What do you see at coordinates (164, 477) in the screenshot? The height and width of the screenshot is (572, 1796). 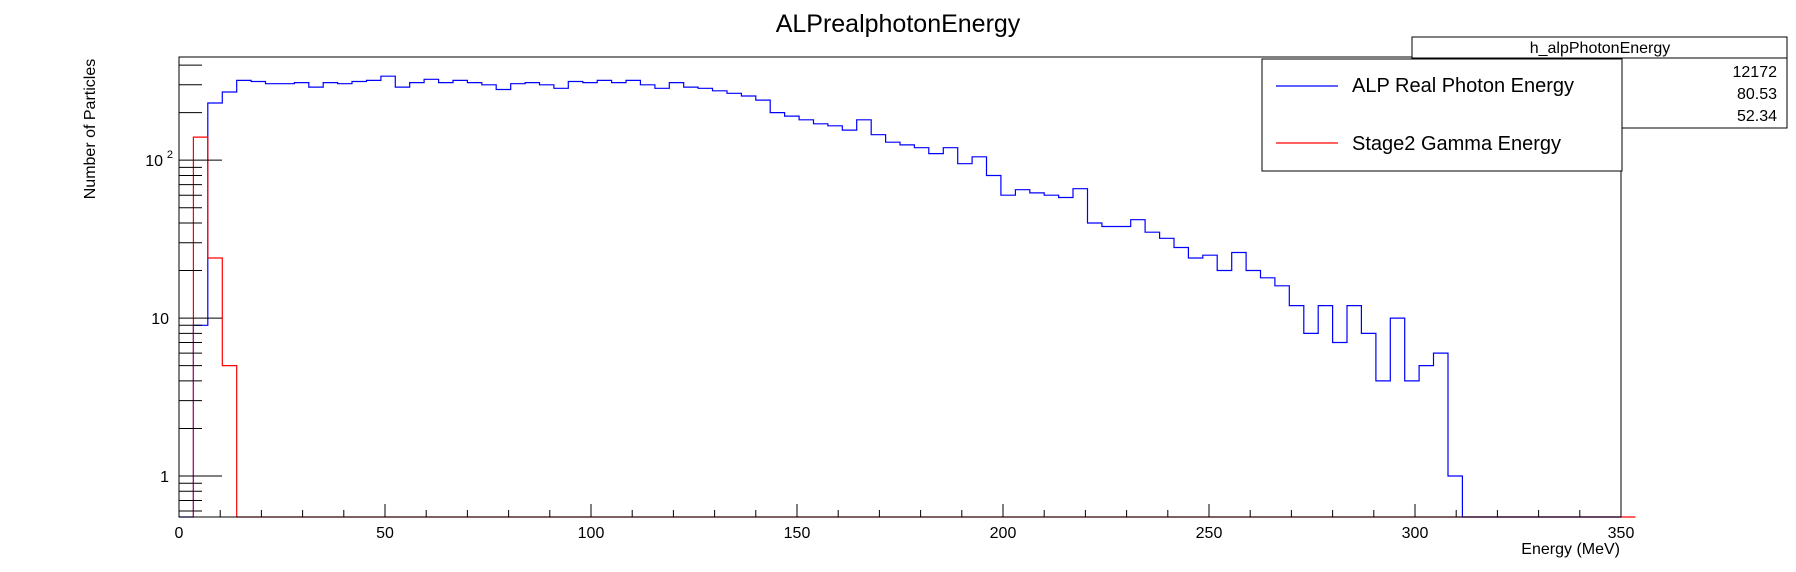 I see `y-tick-label: 1` at bounding box center [164, 477].